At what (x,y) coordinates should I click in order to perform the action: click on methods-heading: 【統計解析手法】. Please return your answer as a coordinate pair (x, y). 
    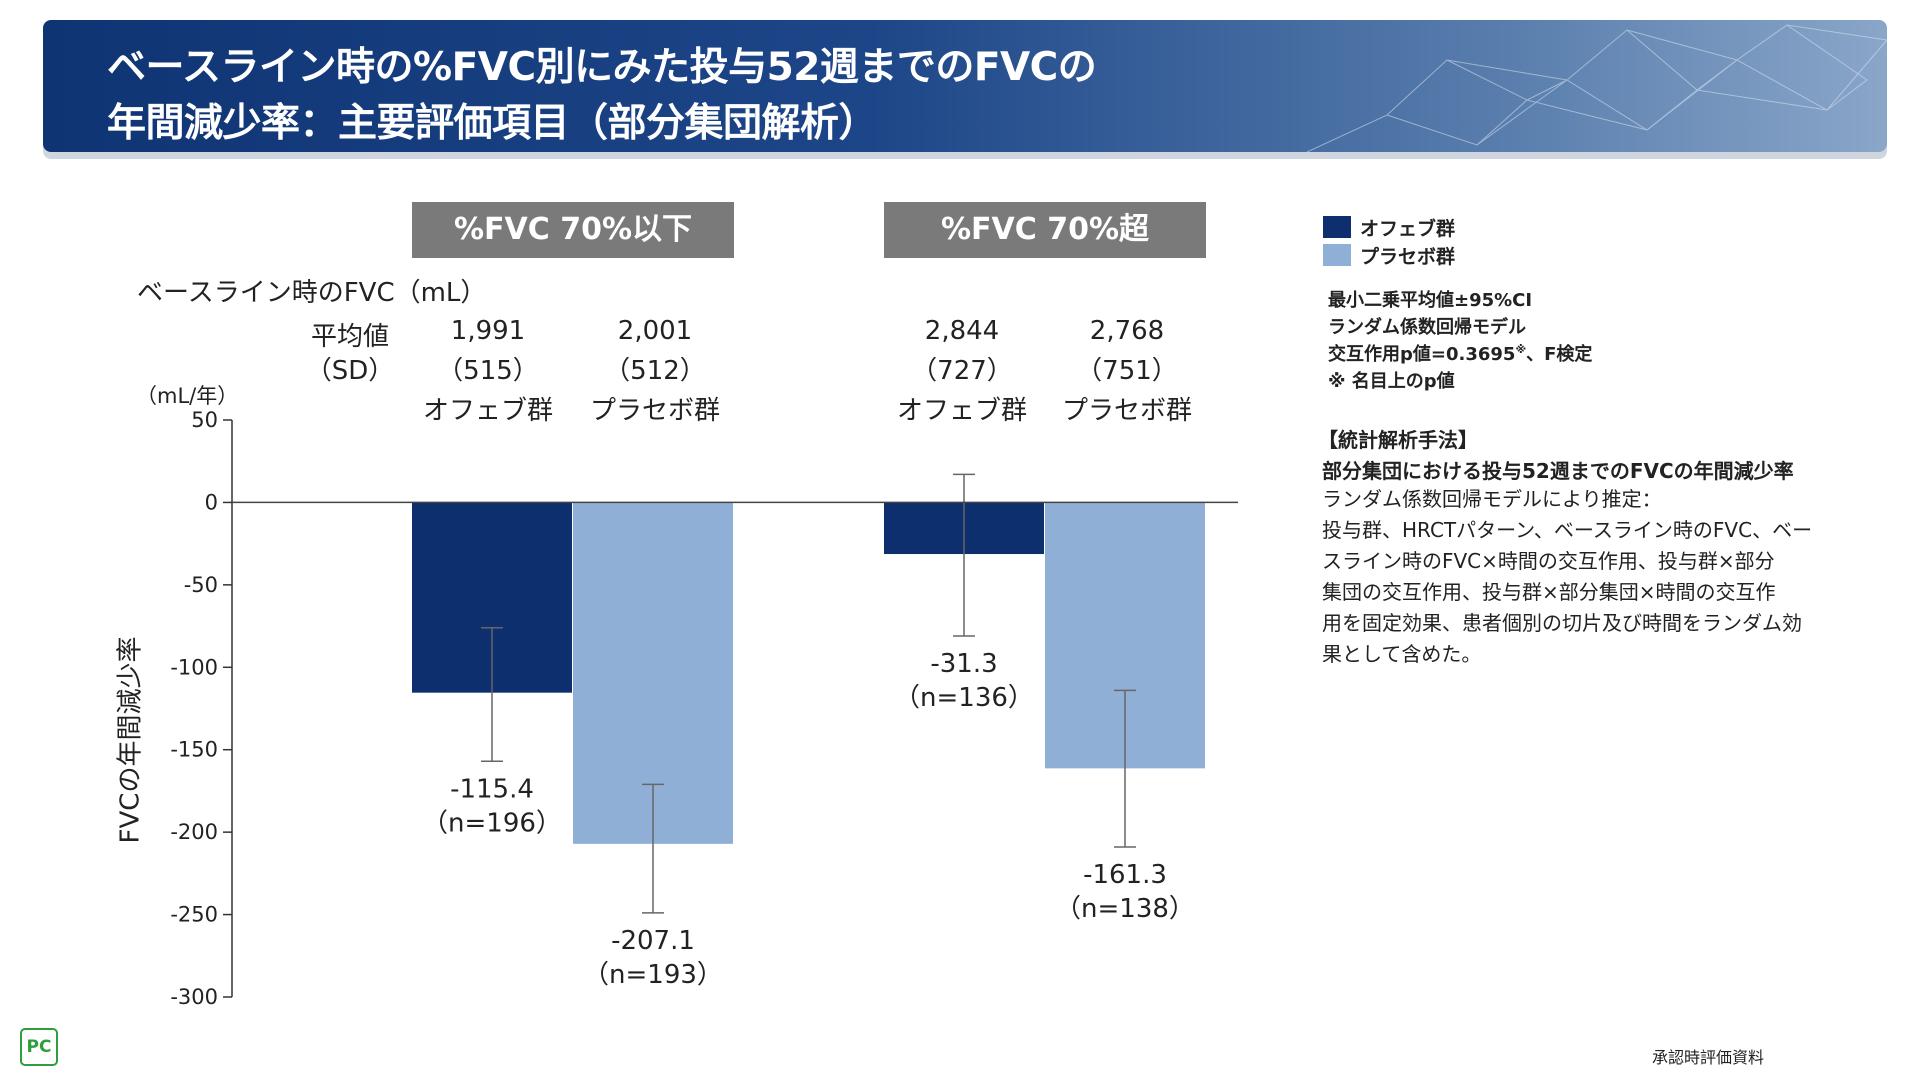
    Looking at the image, I should click on (1398, 440).